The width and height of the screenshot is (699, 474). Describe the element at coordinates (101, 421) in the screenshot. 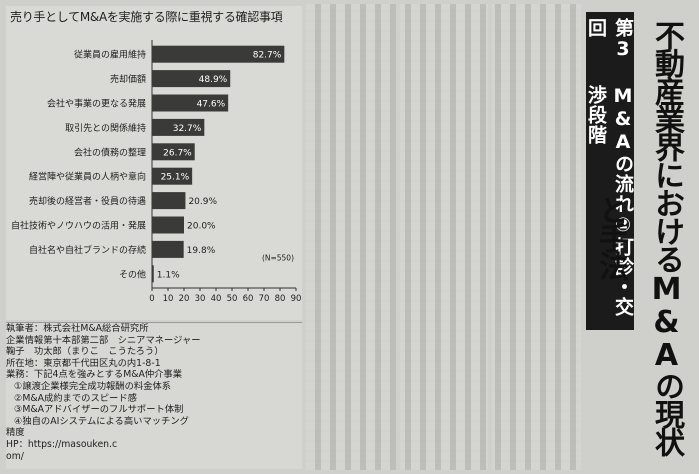

I see `strength-4: ④独自のAIシステムによる高いマッチング` at that location.